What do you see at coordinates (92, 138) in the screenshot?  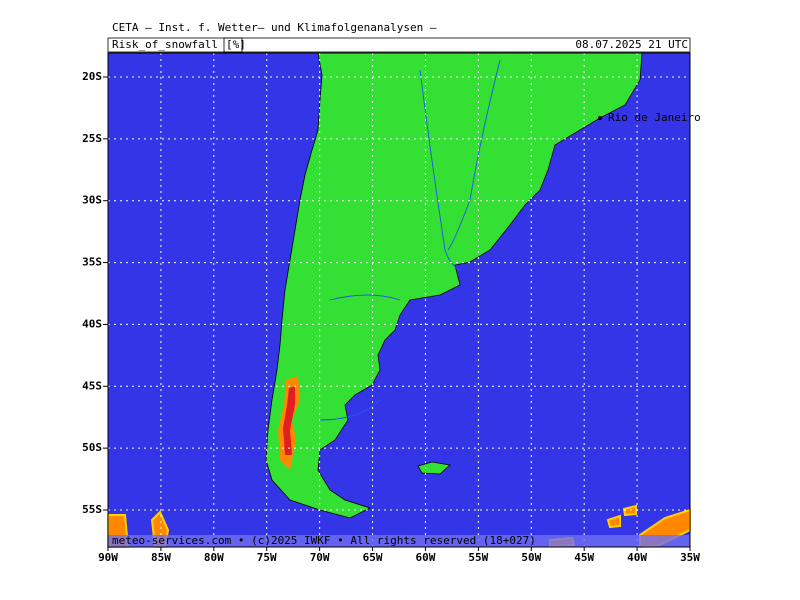 I see `lat-tick-label: 25S` at bounding box center [92, 138].